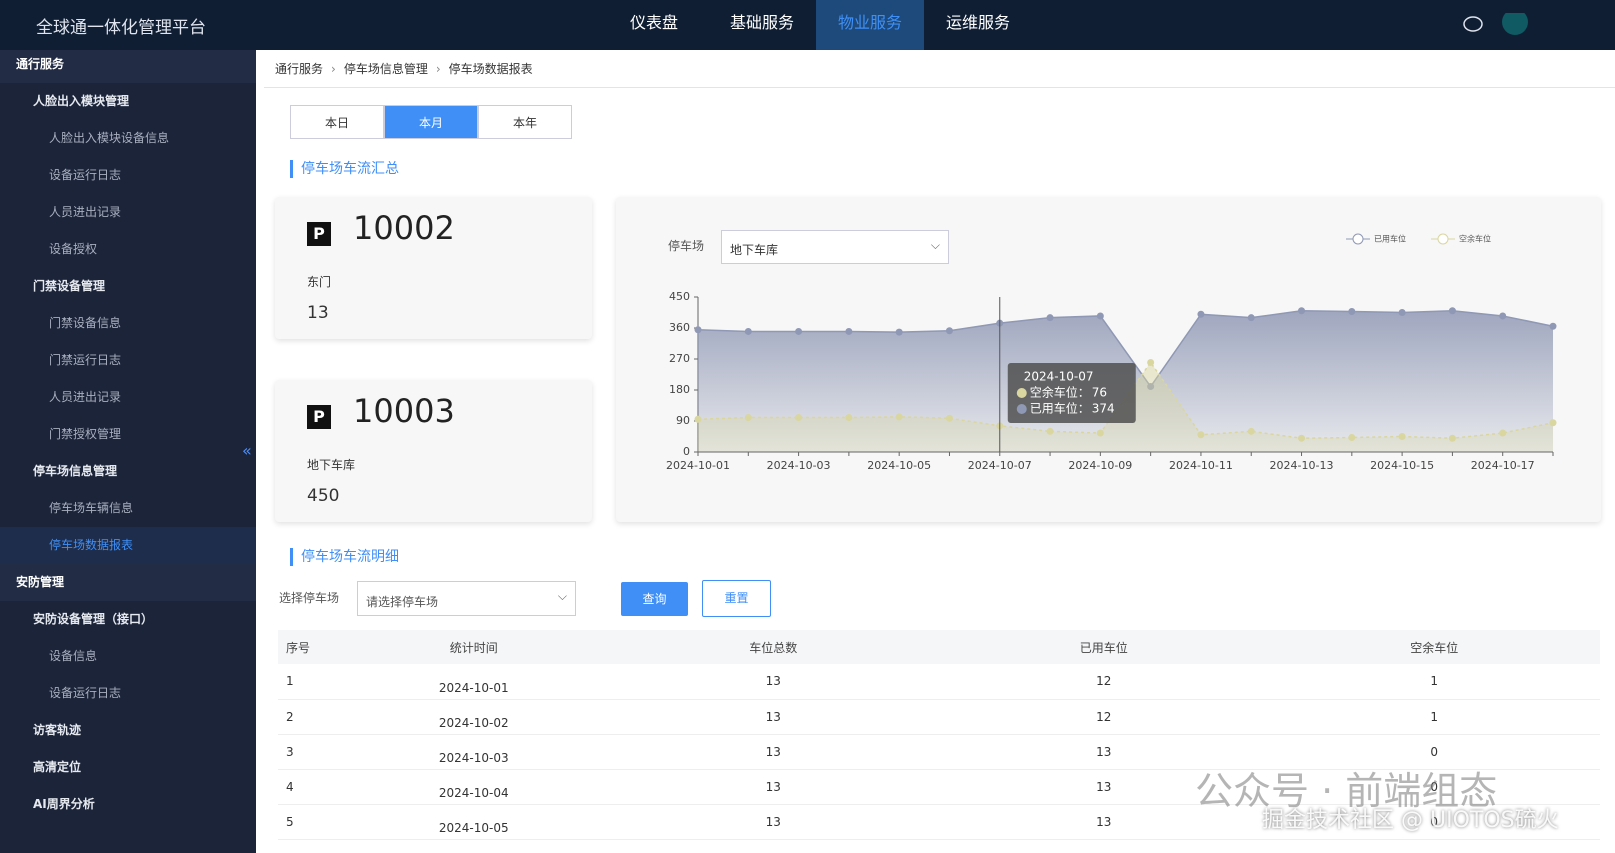 The width and height of the screenshot is (1615, 853). What do you see at coordinates (85, 434) in the screenshot?
I see `menu-item: 门禁授权管理` at bounding box center [85, 434].